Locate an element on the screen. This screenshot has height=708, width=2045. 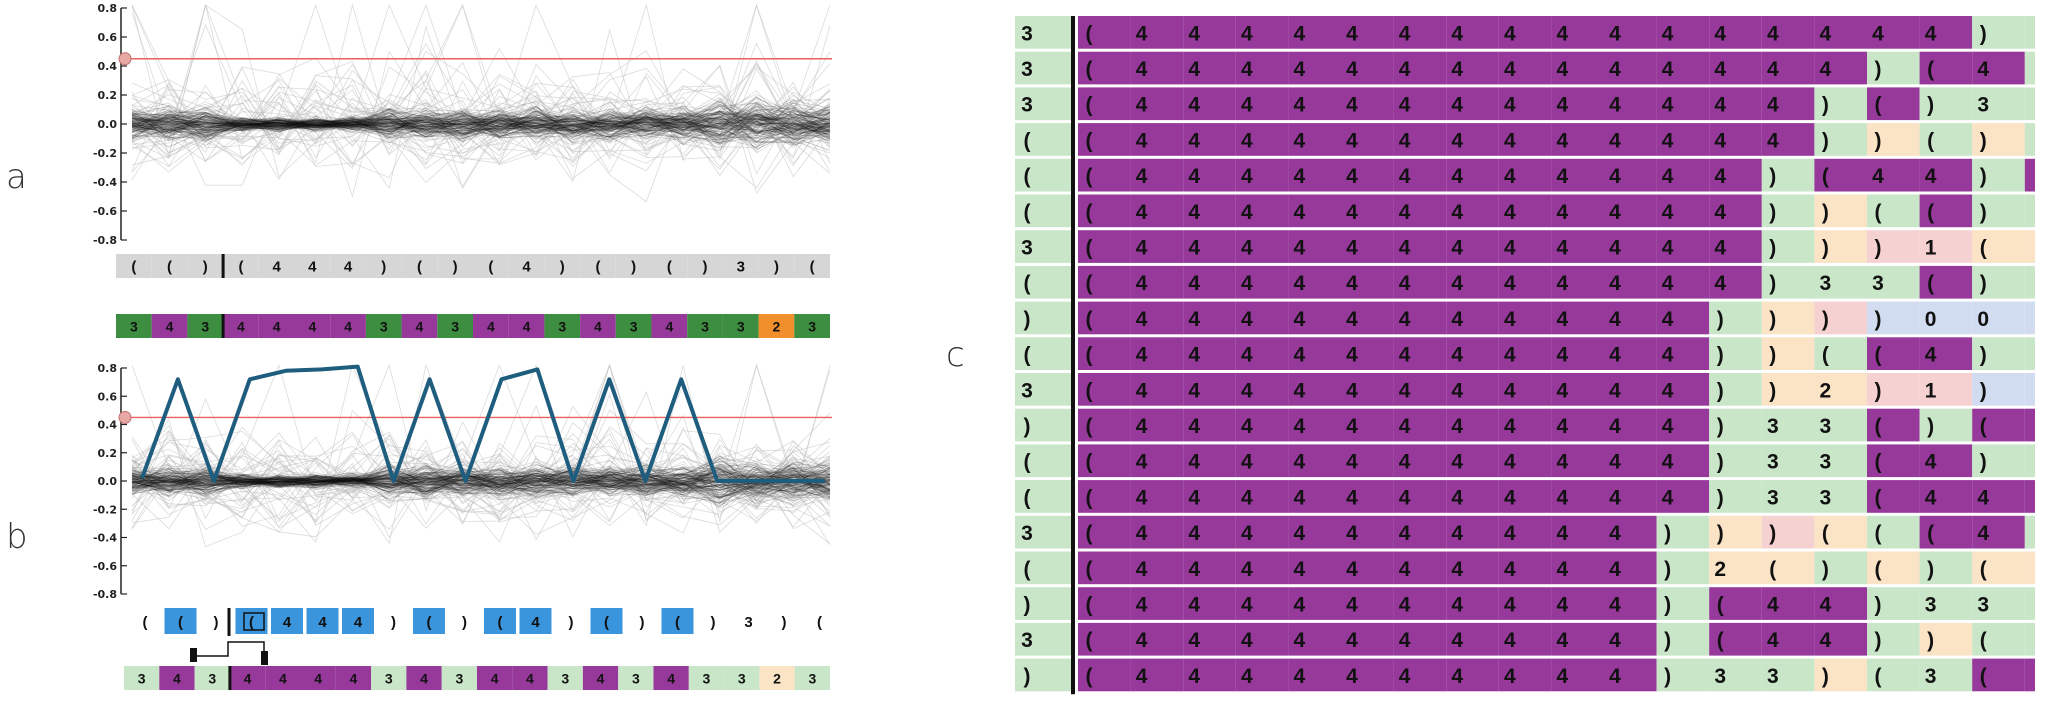
panel-a-label-track-token: 4 is located at coordinates (491, 326).